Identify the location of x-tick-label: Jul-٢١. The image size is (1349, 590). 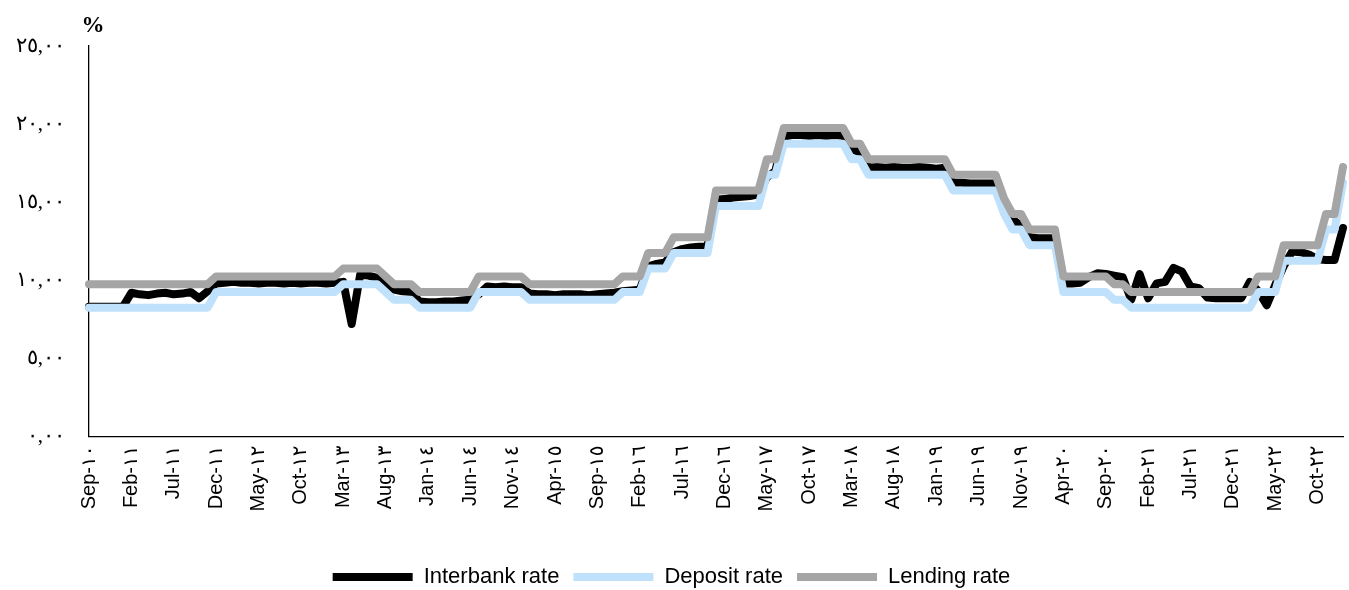
(1189, 472).